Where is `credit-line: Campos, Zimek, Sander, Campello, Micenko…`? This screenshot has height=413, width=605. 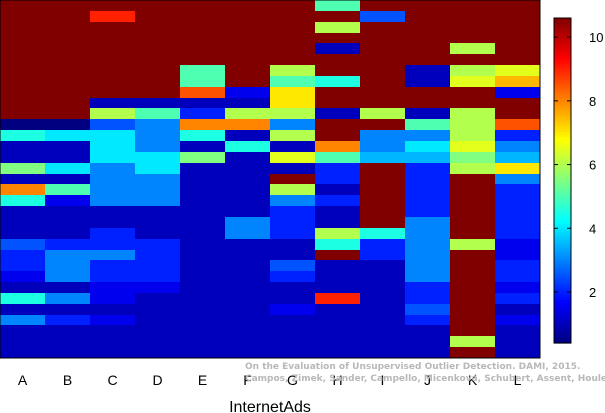
credit-line: Campos, Zimek, Sander, Campello, Micenko… is located at coordinates (425, 379).